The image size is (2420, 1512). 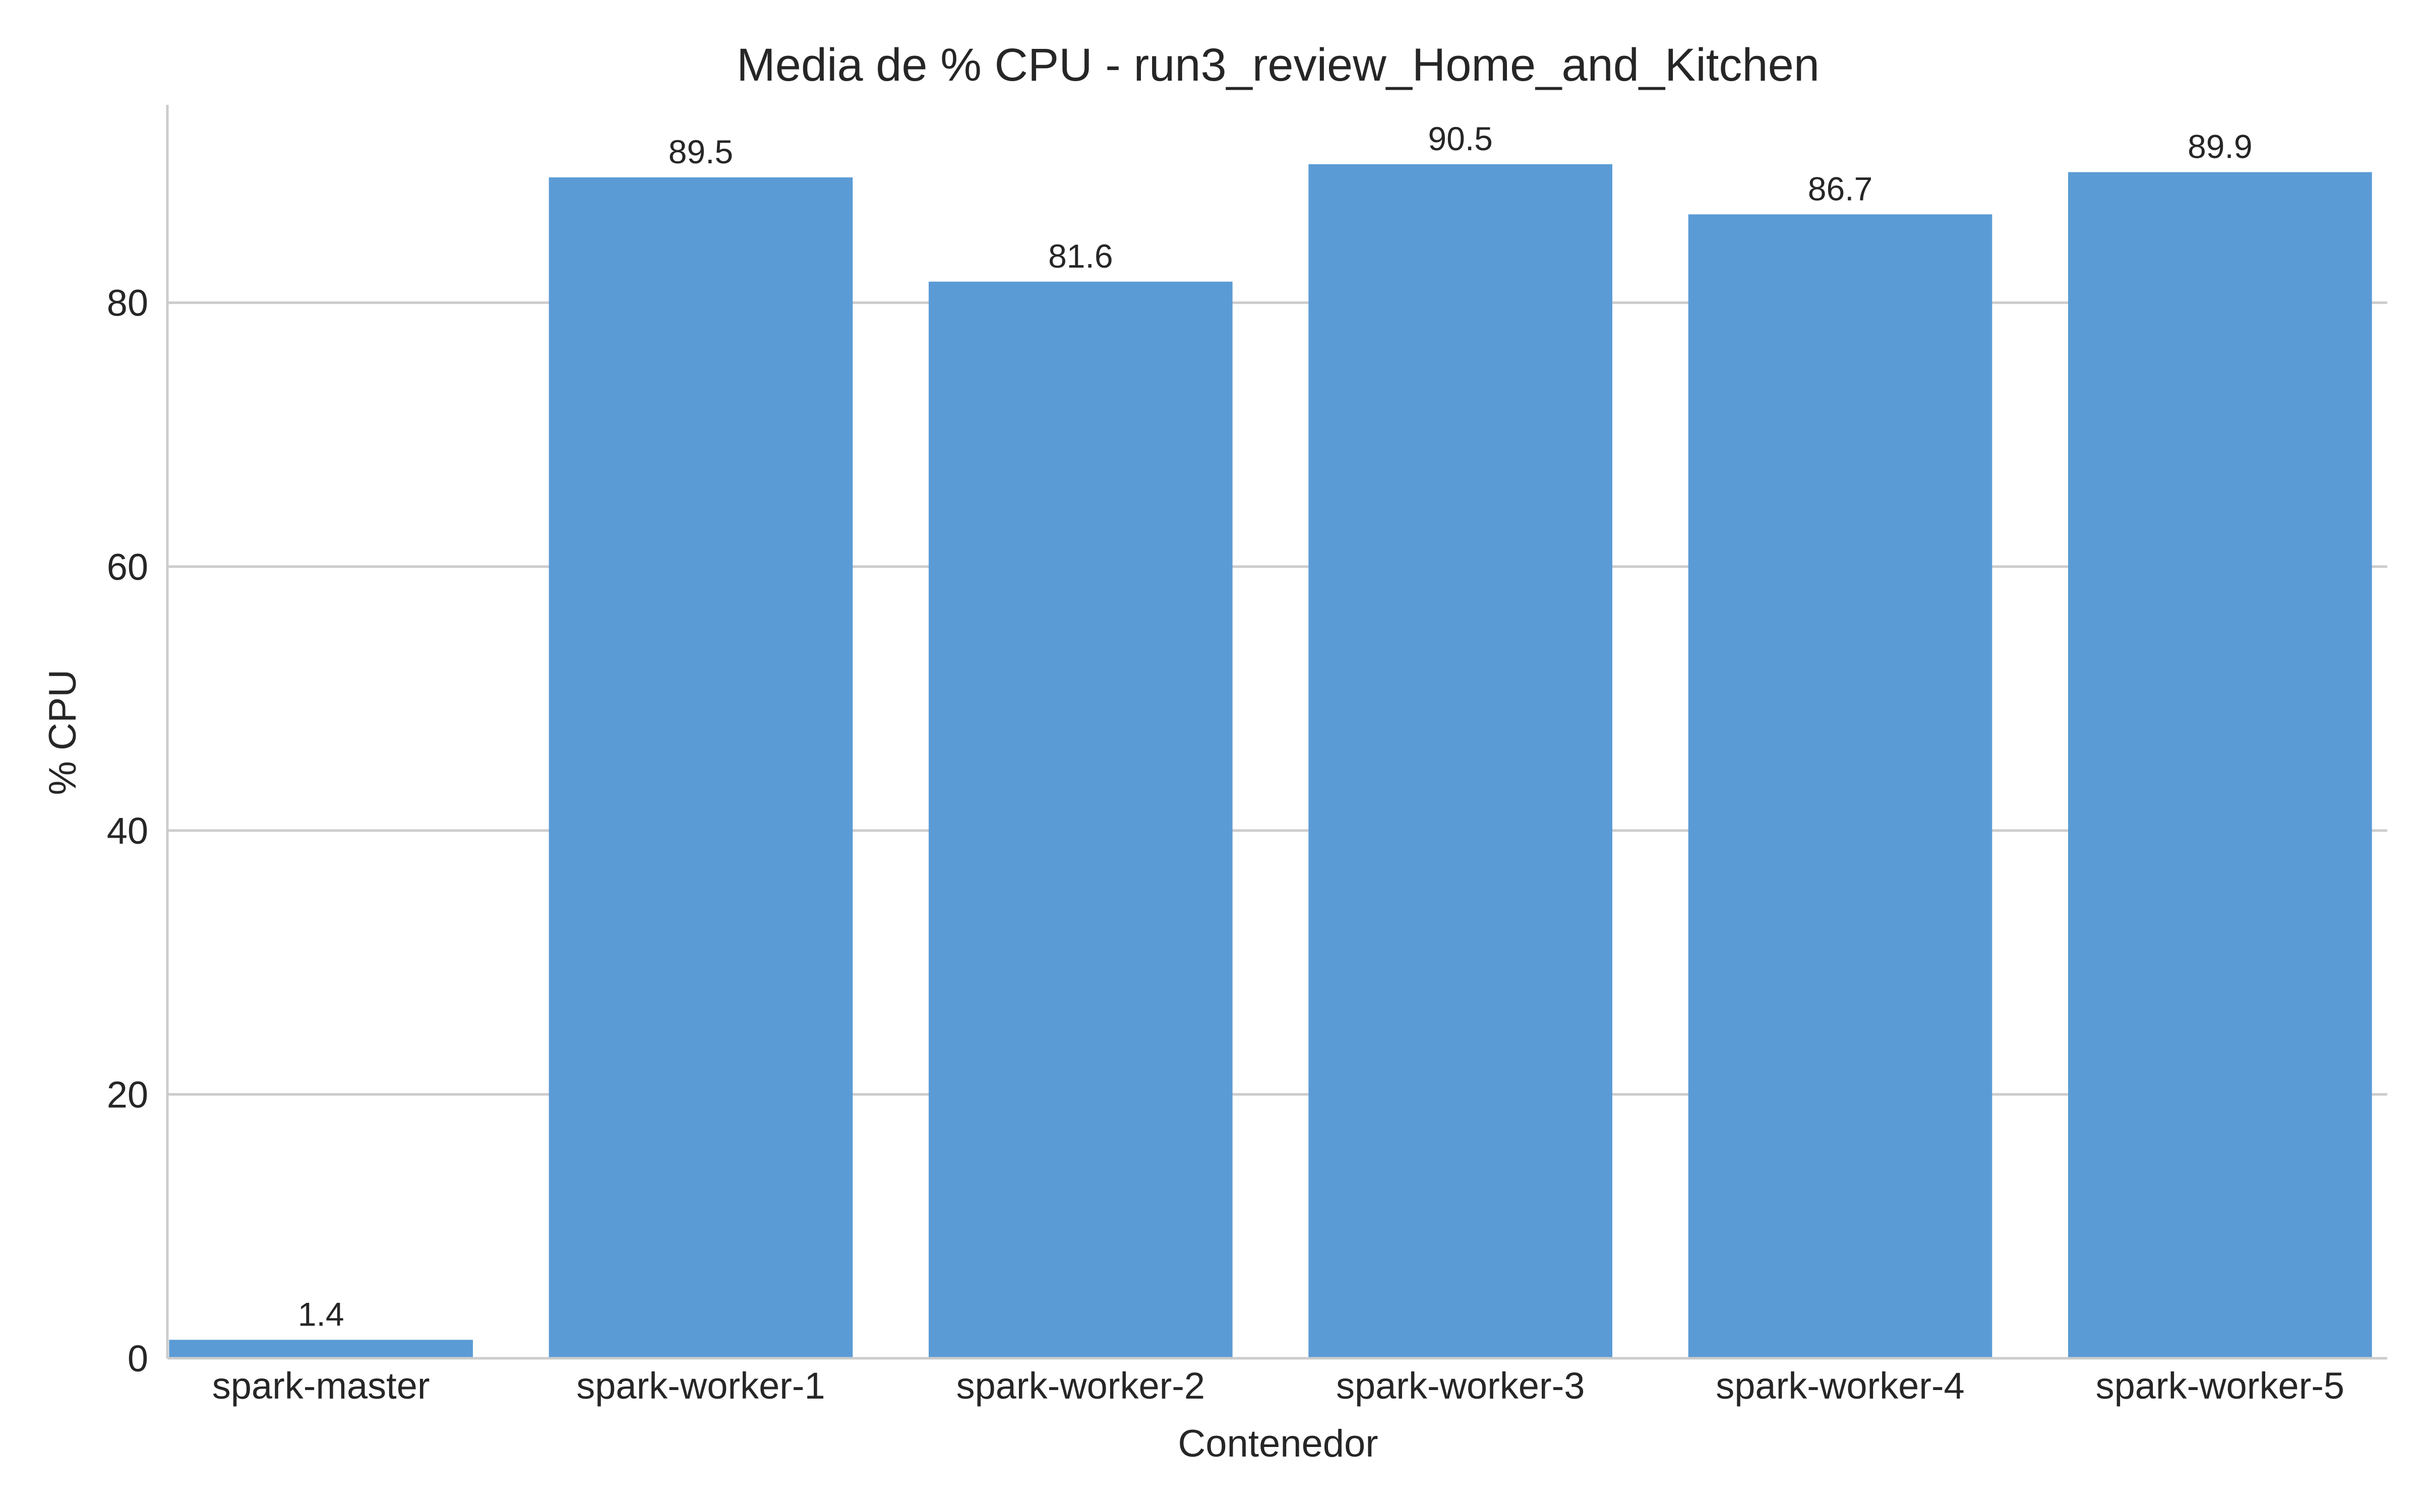 What do you see at coordinates (321, 1349) in the screenshot?
I see `bar-spark-master` at bounding box center [321, 1349].